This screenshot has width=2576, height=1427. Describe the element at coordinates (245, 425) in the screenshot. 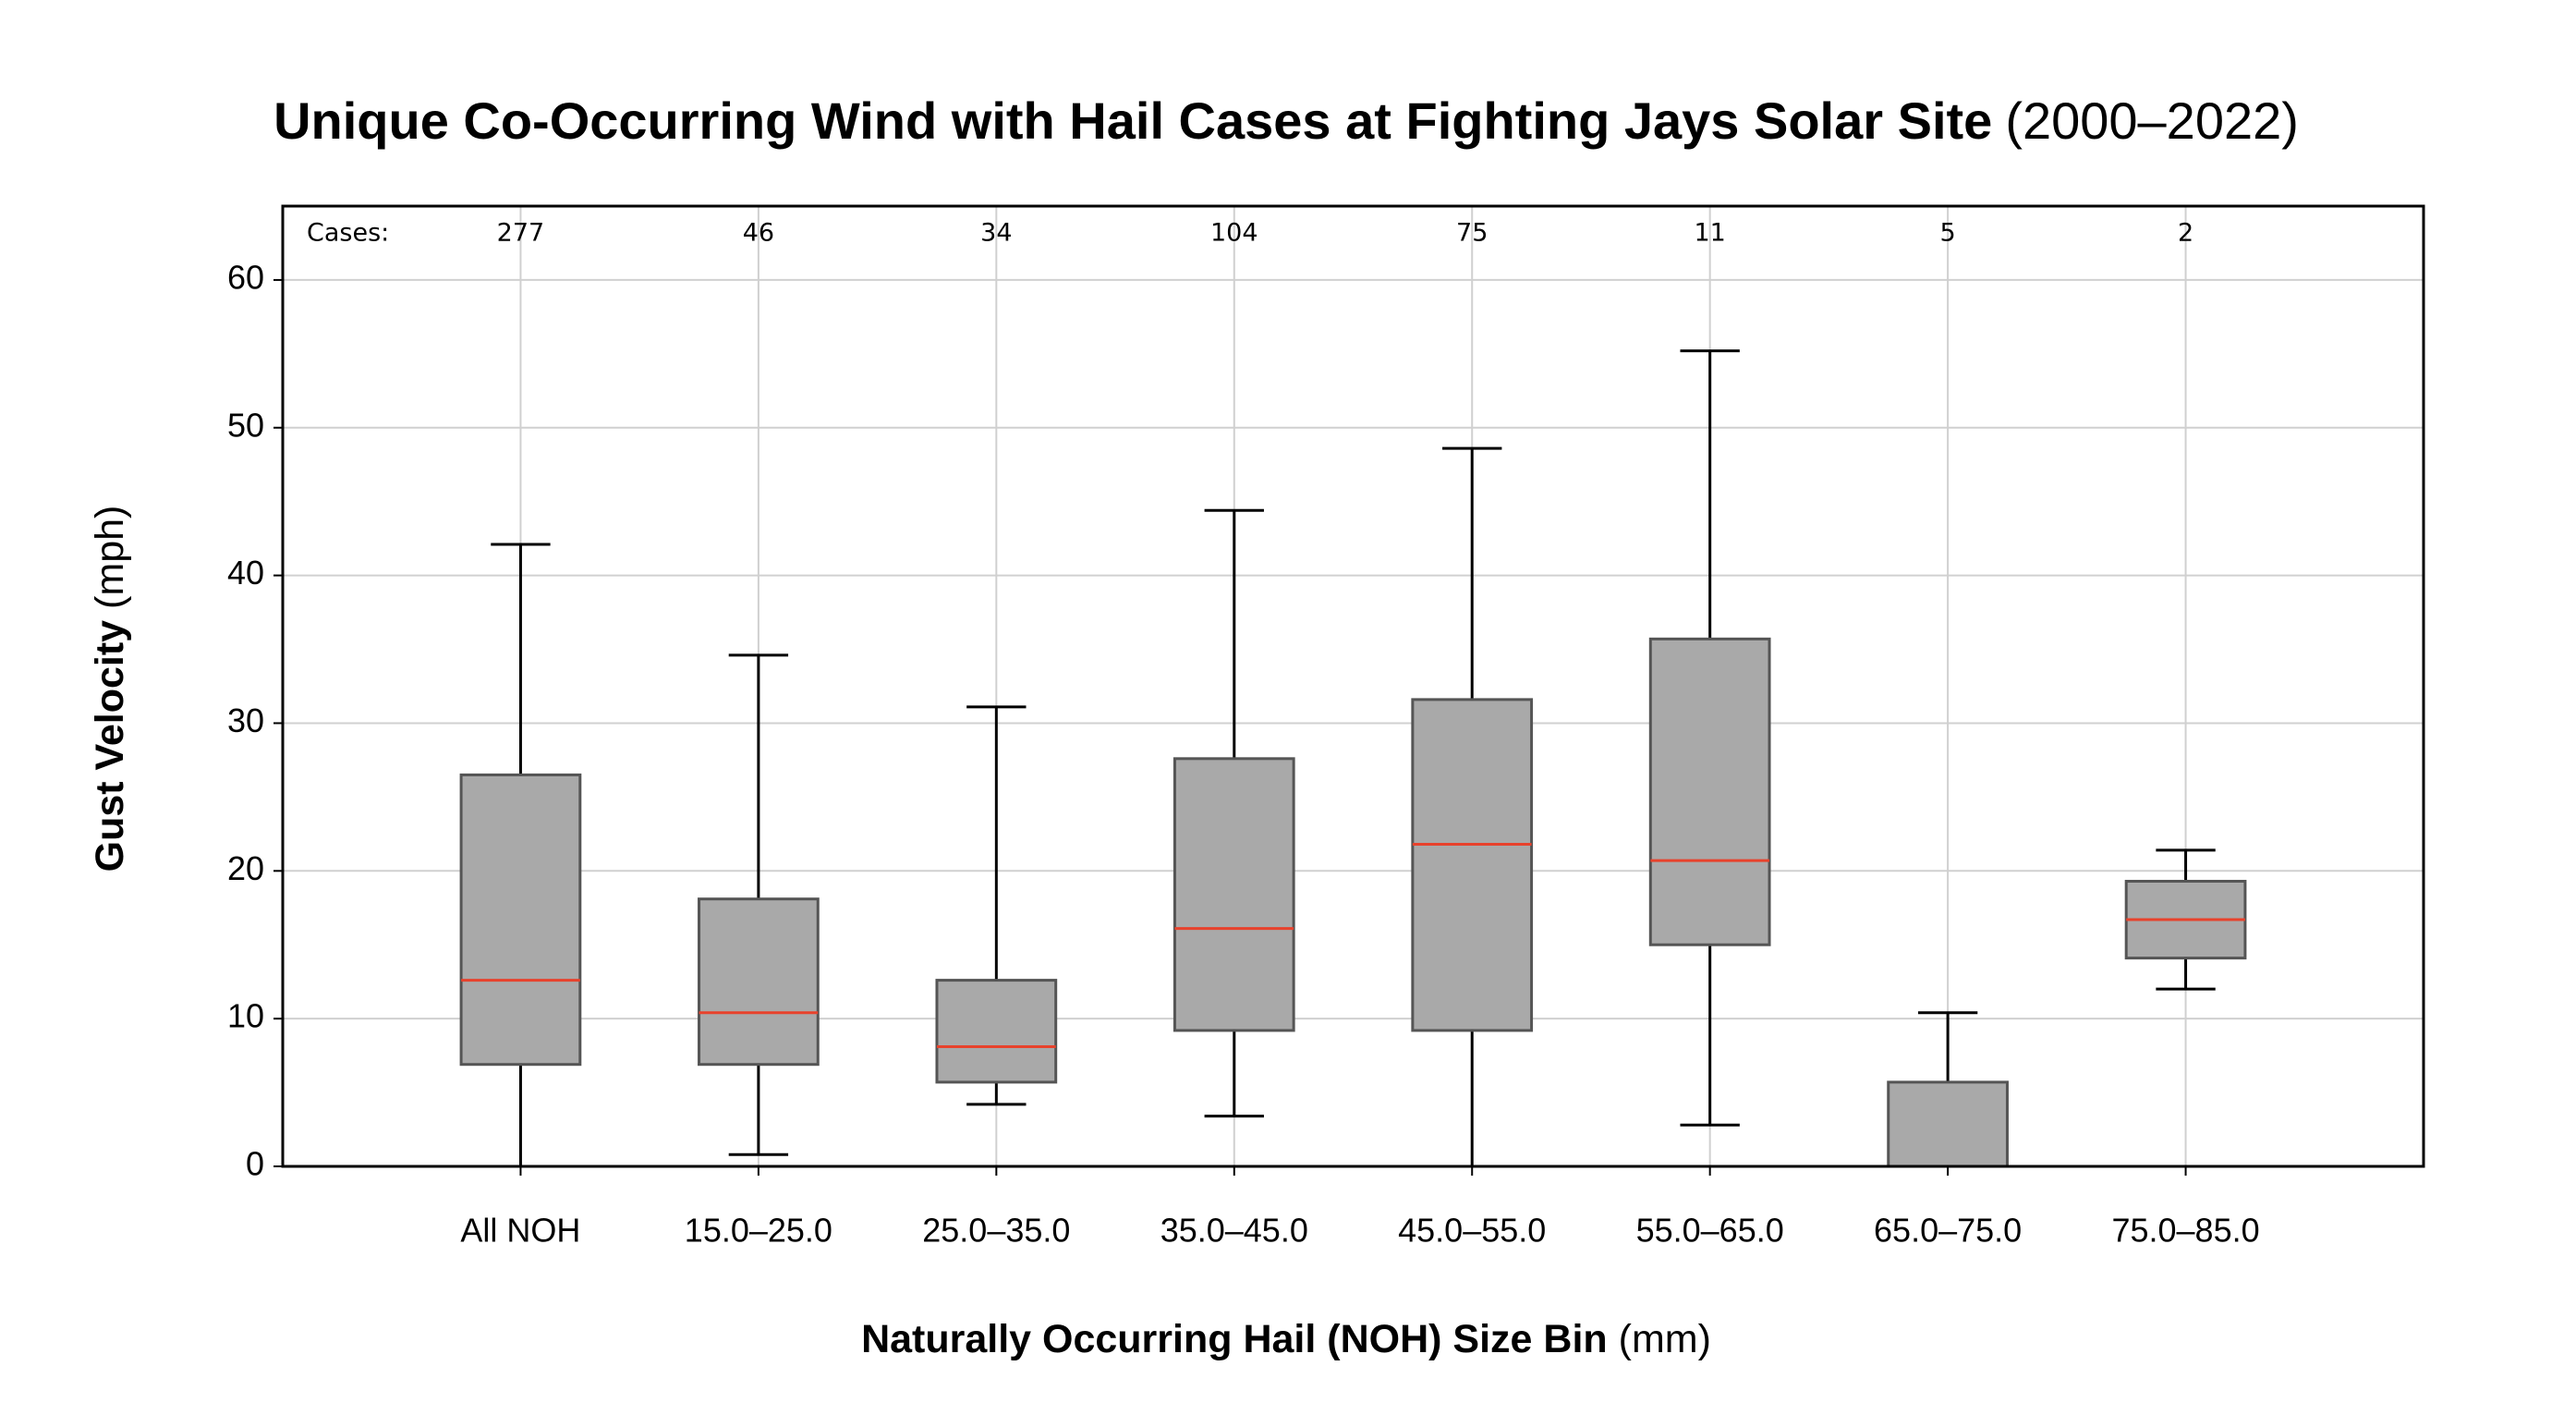

I see `y-tick-label: 50` at that location.